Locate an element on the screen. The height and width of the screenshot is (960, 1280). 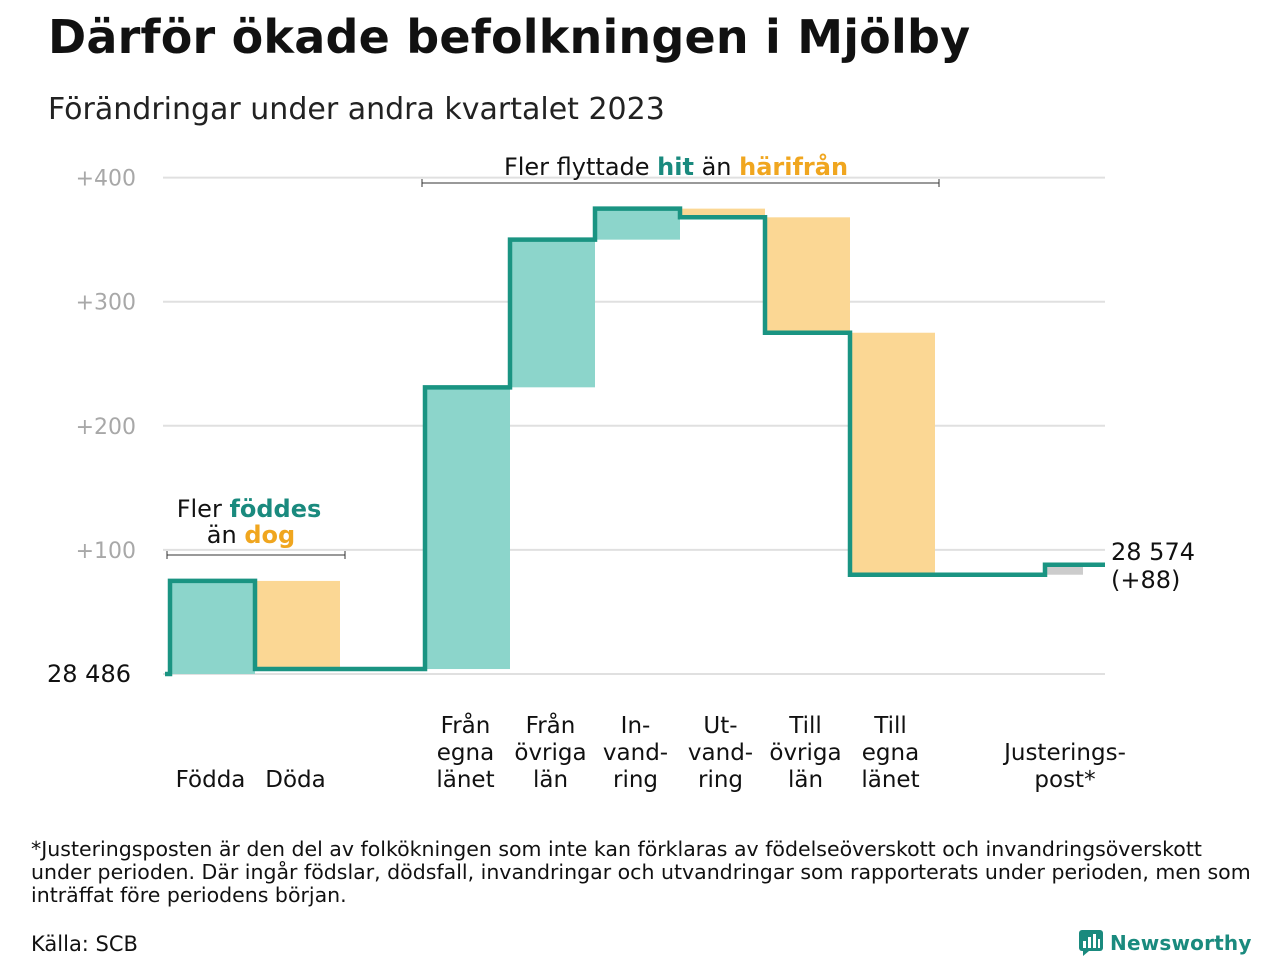
brand-logo: Newsworthy is located at coordinates (1165, 943).